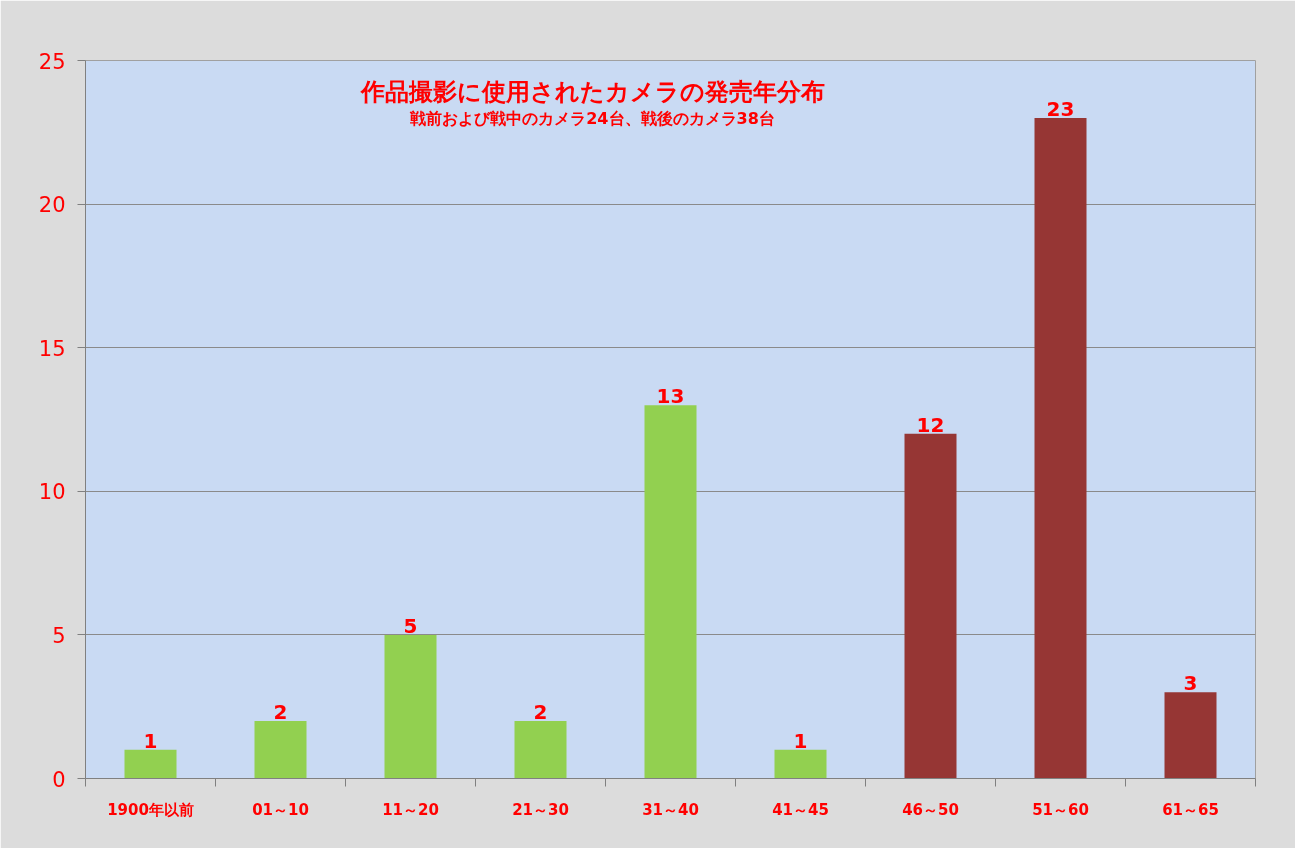  I want to click on data-label: 3, so click(1190, 683).